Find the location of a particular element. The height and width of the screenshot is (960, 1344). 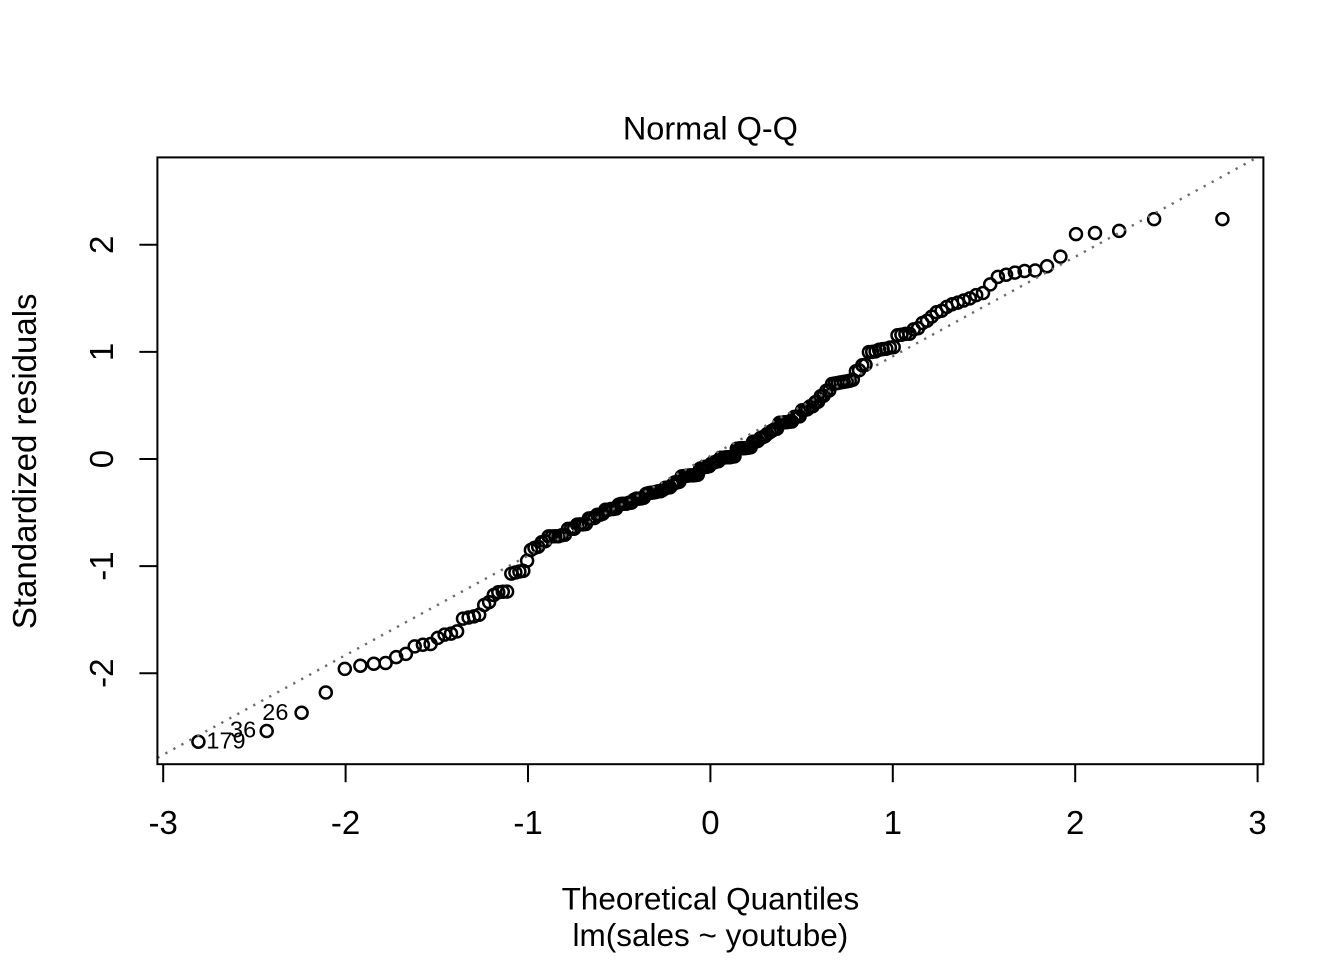

svg-text: Theoretical Quantiles is located at coordinates (711, 899).